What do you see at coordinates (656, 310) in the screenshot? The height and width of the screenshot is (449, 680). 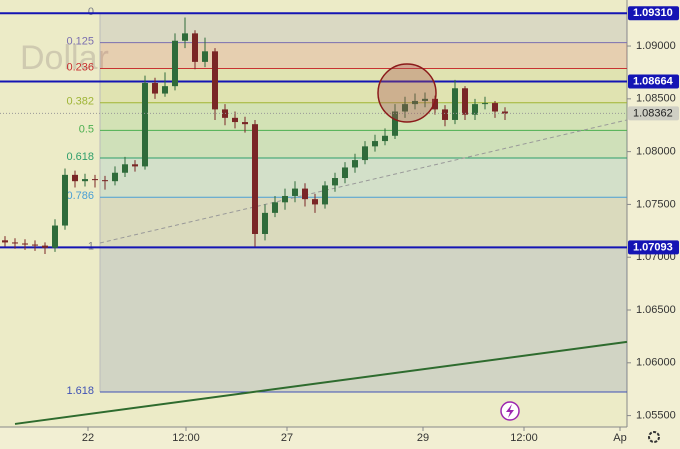 I see `y-tick-label: 1.06500` at bounding box center [656, 310].